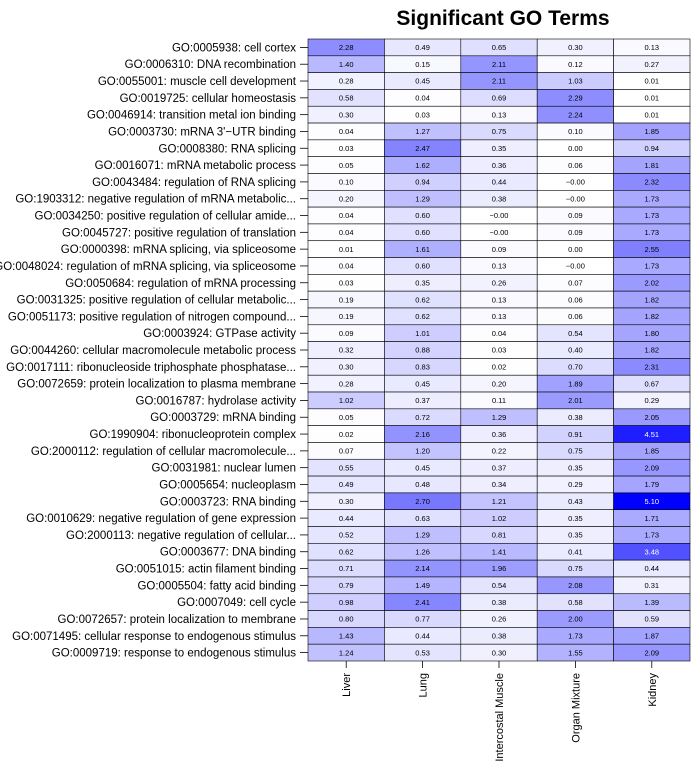 This screenshot has width=697, height=768. Describe the element at coordinates (216, 586) in the screenshot. I see `row-label: GO:0005504: fatty acid binding` at that location.